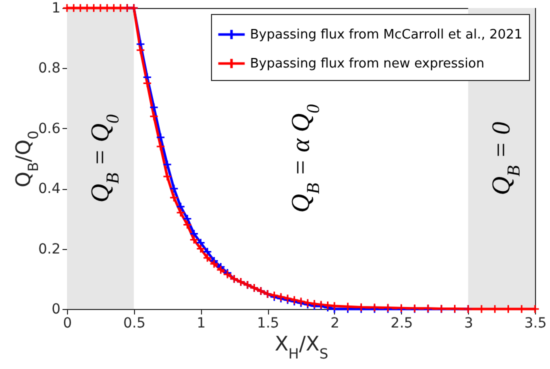 The image size is (550, 369). I want to click on x-tick-label: 3, so click(469, 324).